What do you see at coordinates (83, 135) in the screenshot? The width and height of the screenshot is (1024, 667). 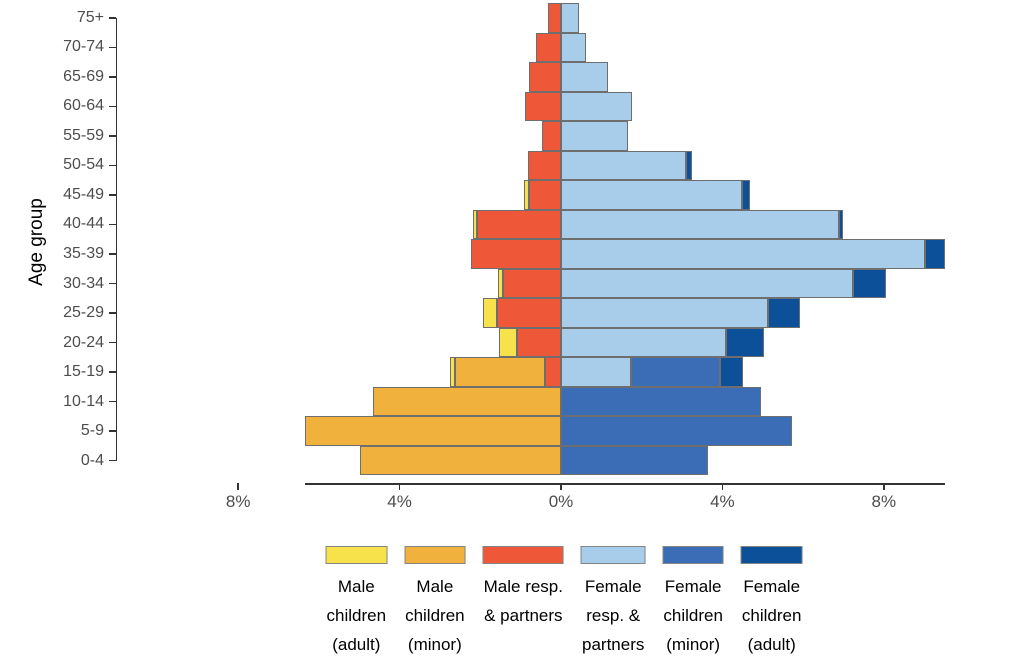 I see `y-tick-label-55-59: 55-59` at bounding box center [83, 135].